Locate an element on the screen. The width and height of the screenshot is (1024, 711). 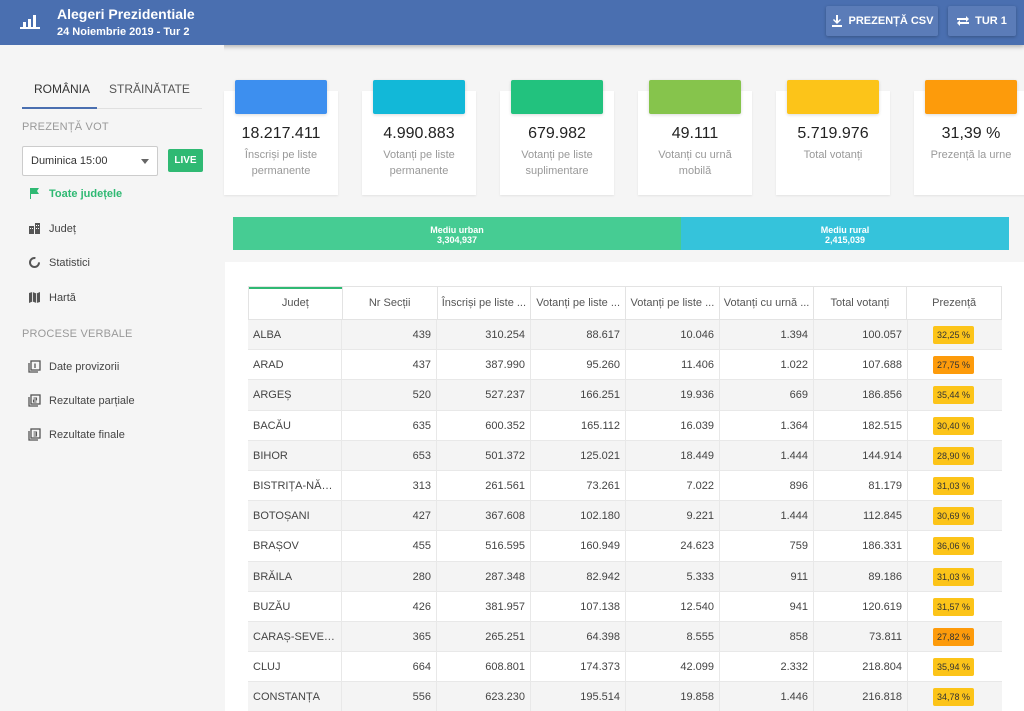
cell-sections: 664 is located at coordinates (389, 667).